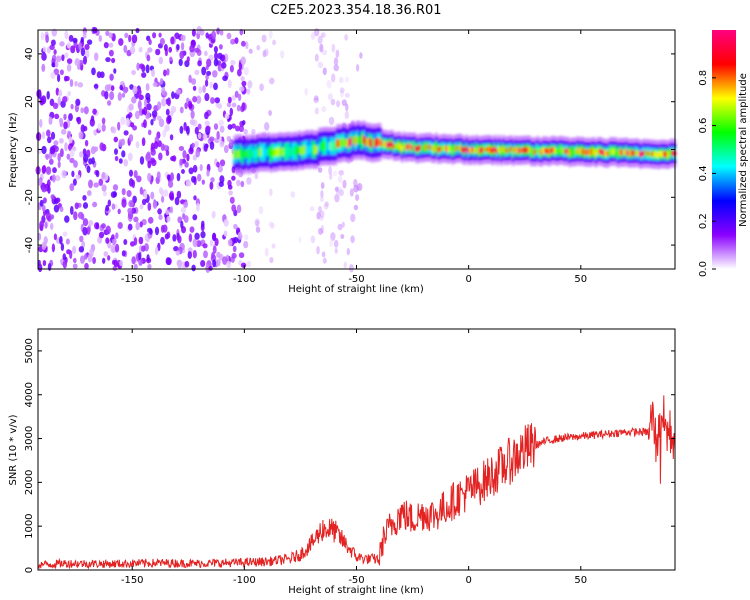 The image size is (750, 600). Describe the element at coordinates (580, 279) in the screenshot. I see `x-tick-label: 50` at that location.